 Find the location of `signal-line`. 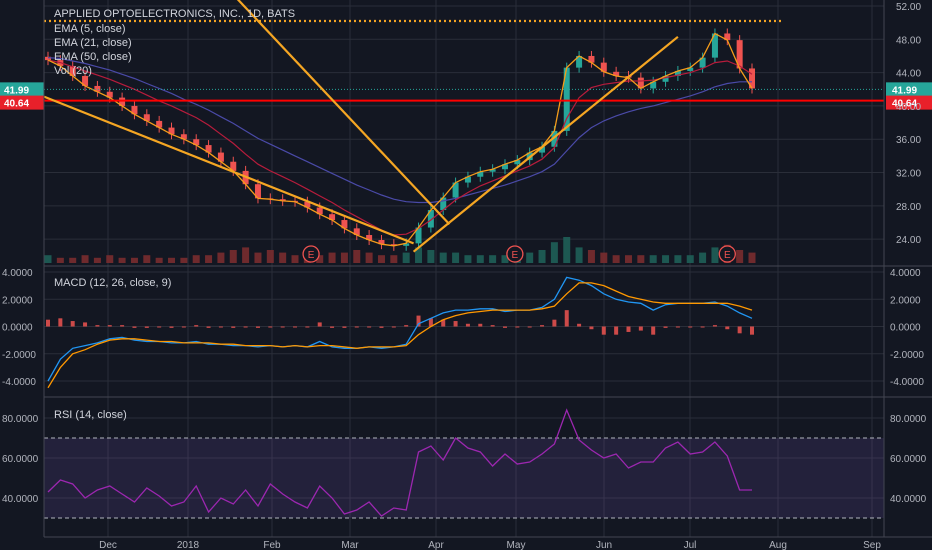

signal-line is located at coordinates (400, 335).